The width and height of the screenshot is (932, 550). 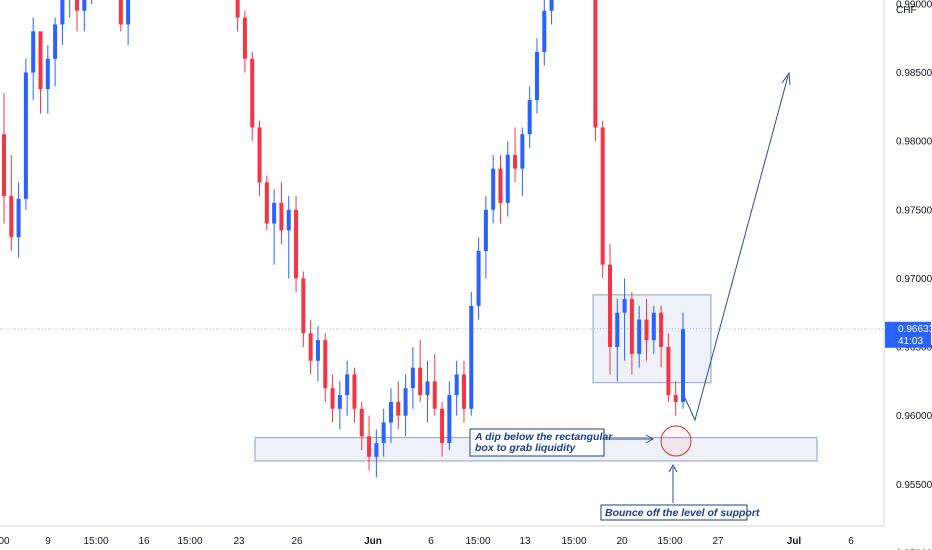 I want to click on x-tick-label: 00, so click(x=5, y=541).